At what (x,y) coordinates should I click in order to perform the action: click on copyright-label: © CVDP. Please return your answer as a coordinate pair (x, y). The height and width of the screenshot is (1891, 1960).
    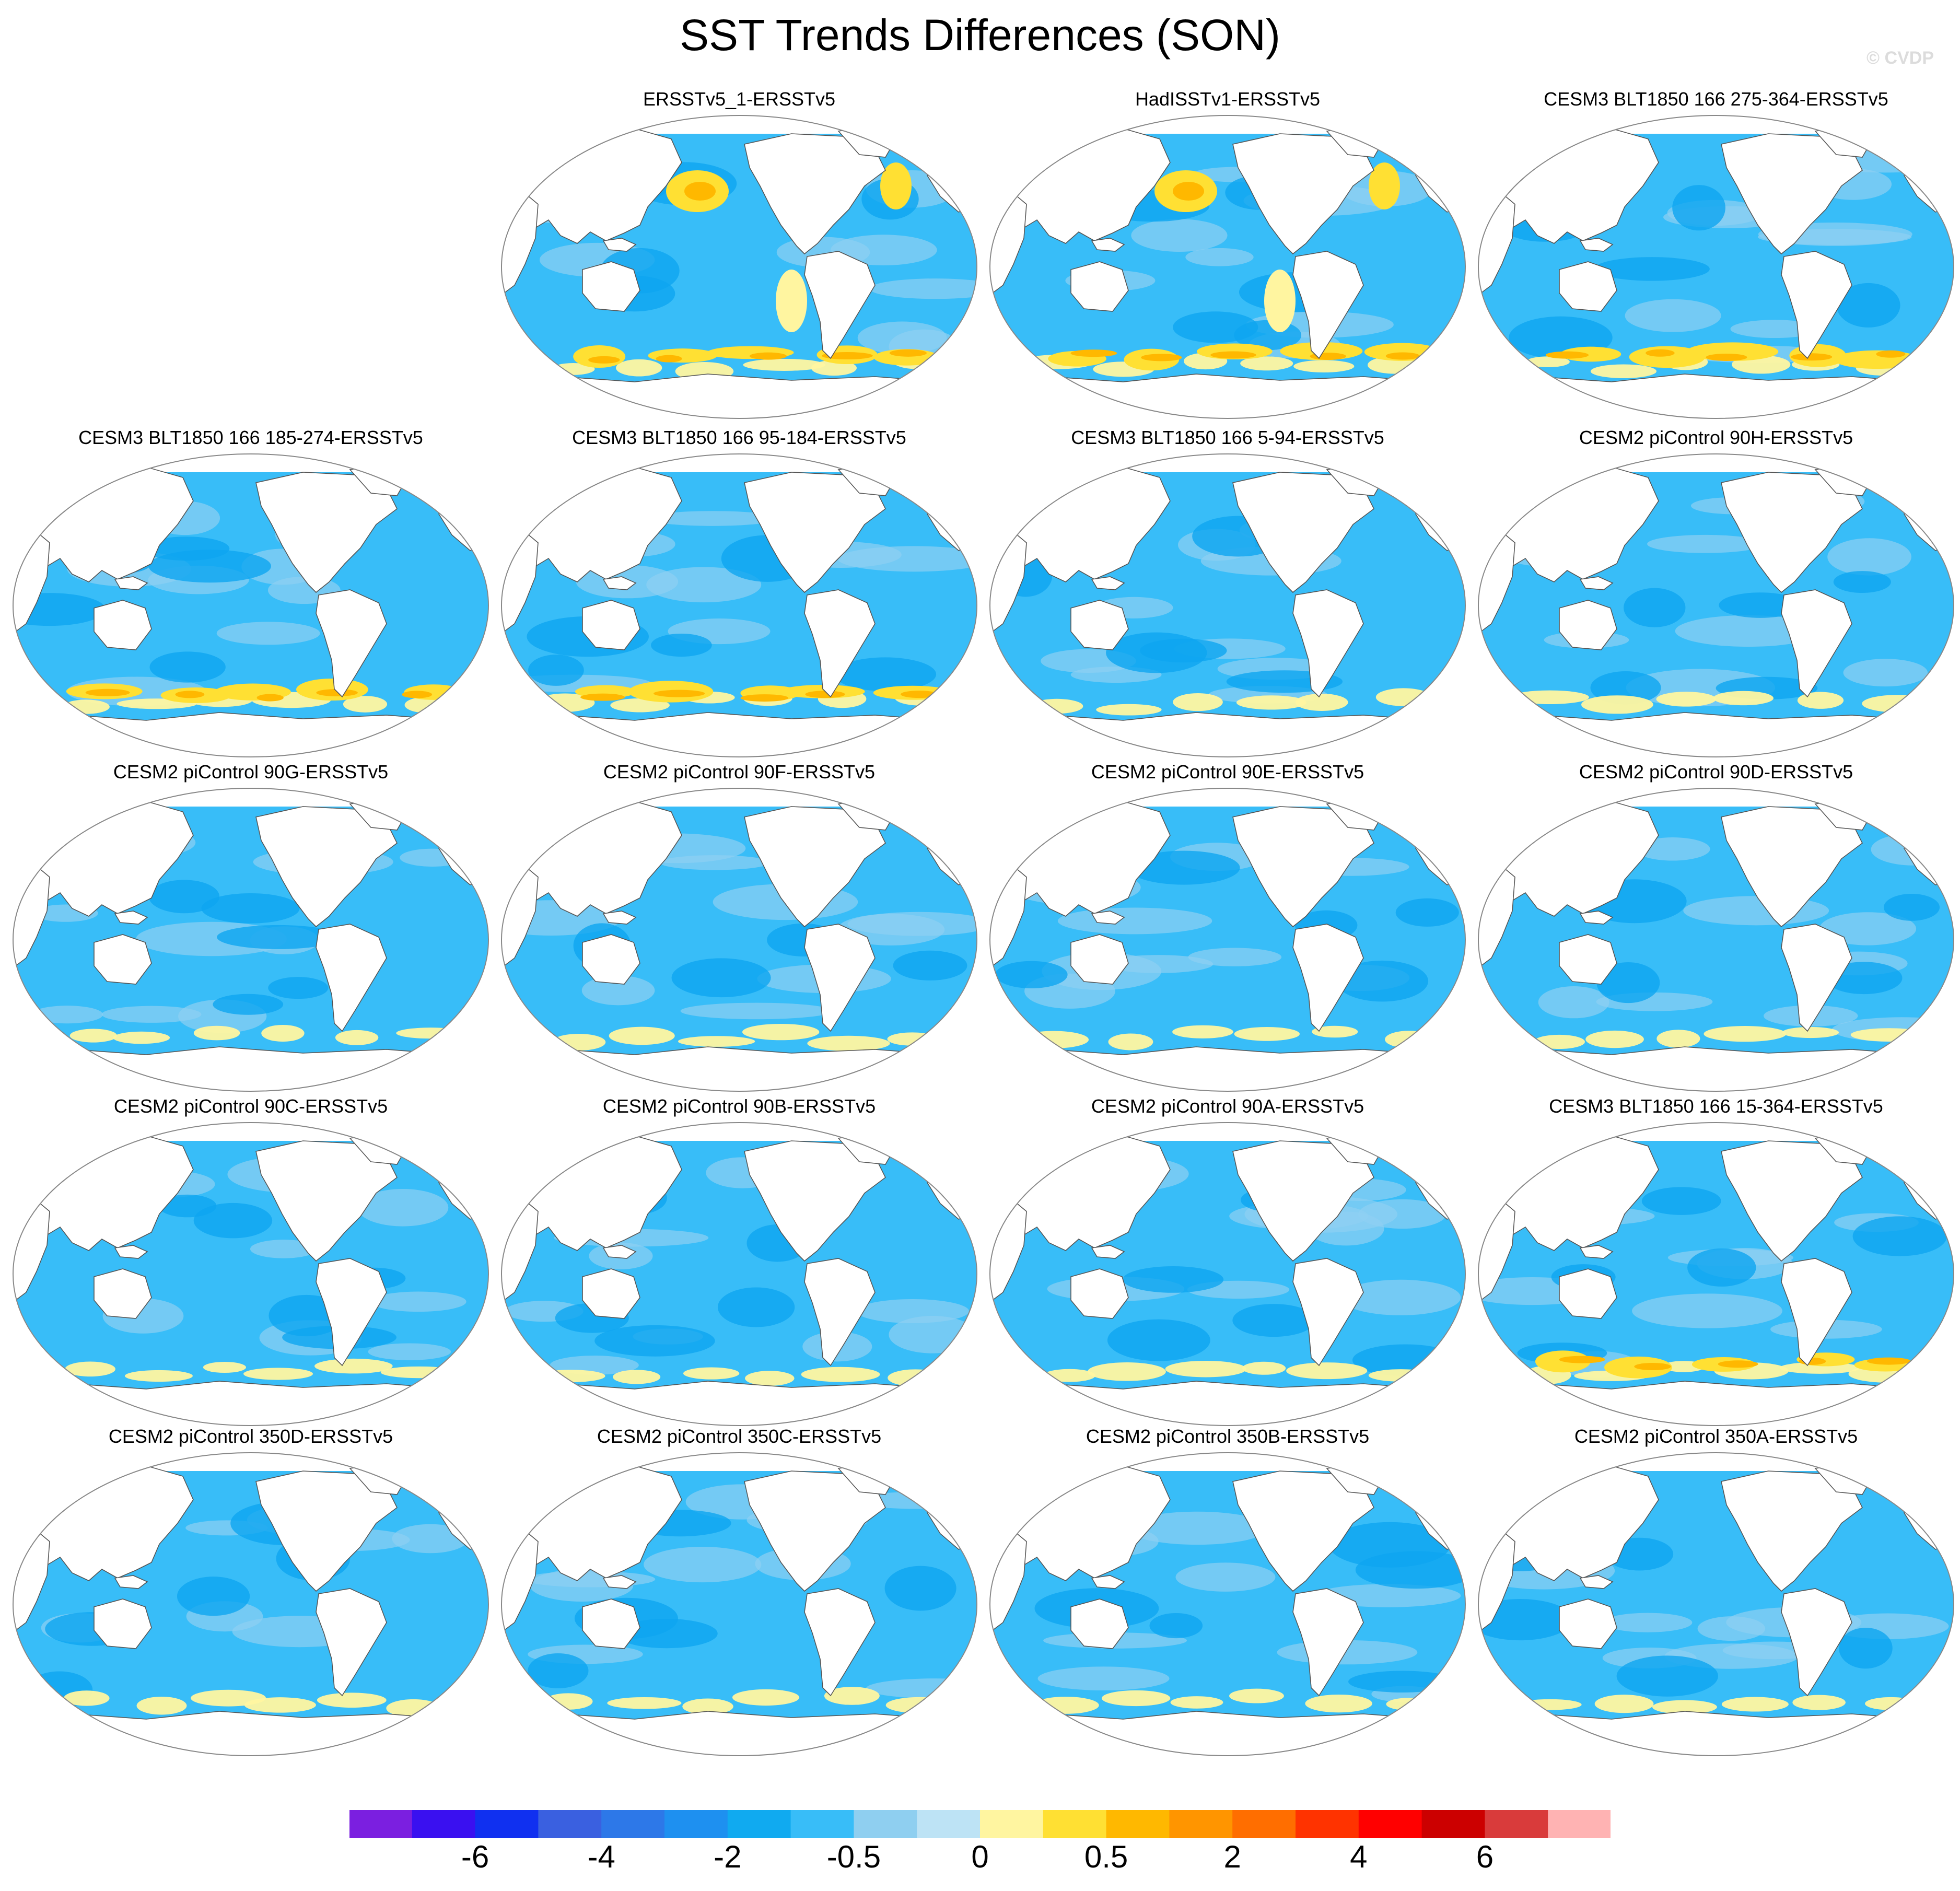
    Looking at the image, I should click on (1900, 58).